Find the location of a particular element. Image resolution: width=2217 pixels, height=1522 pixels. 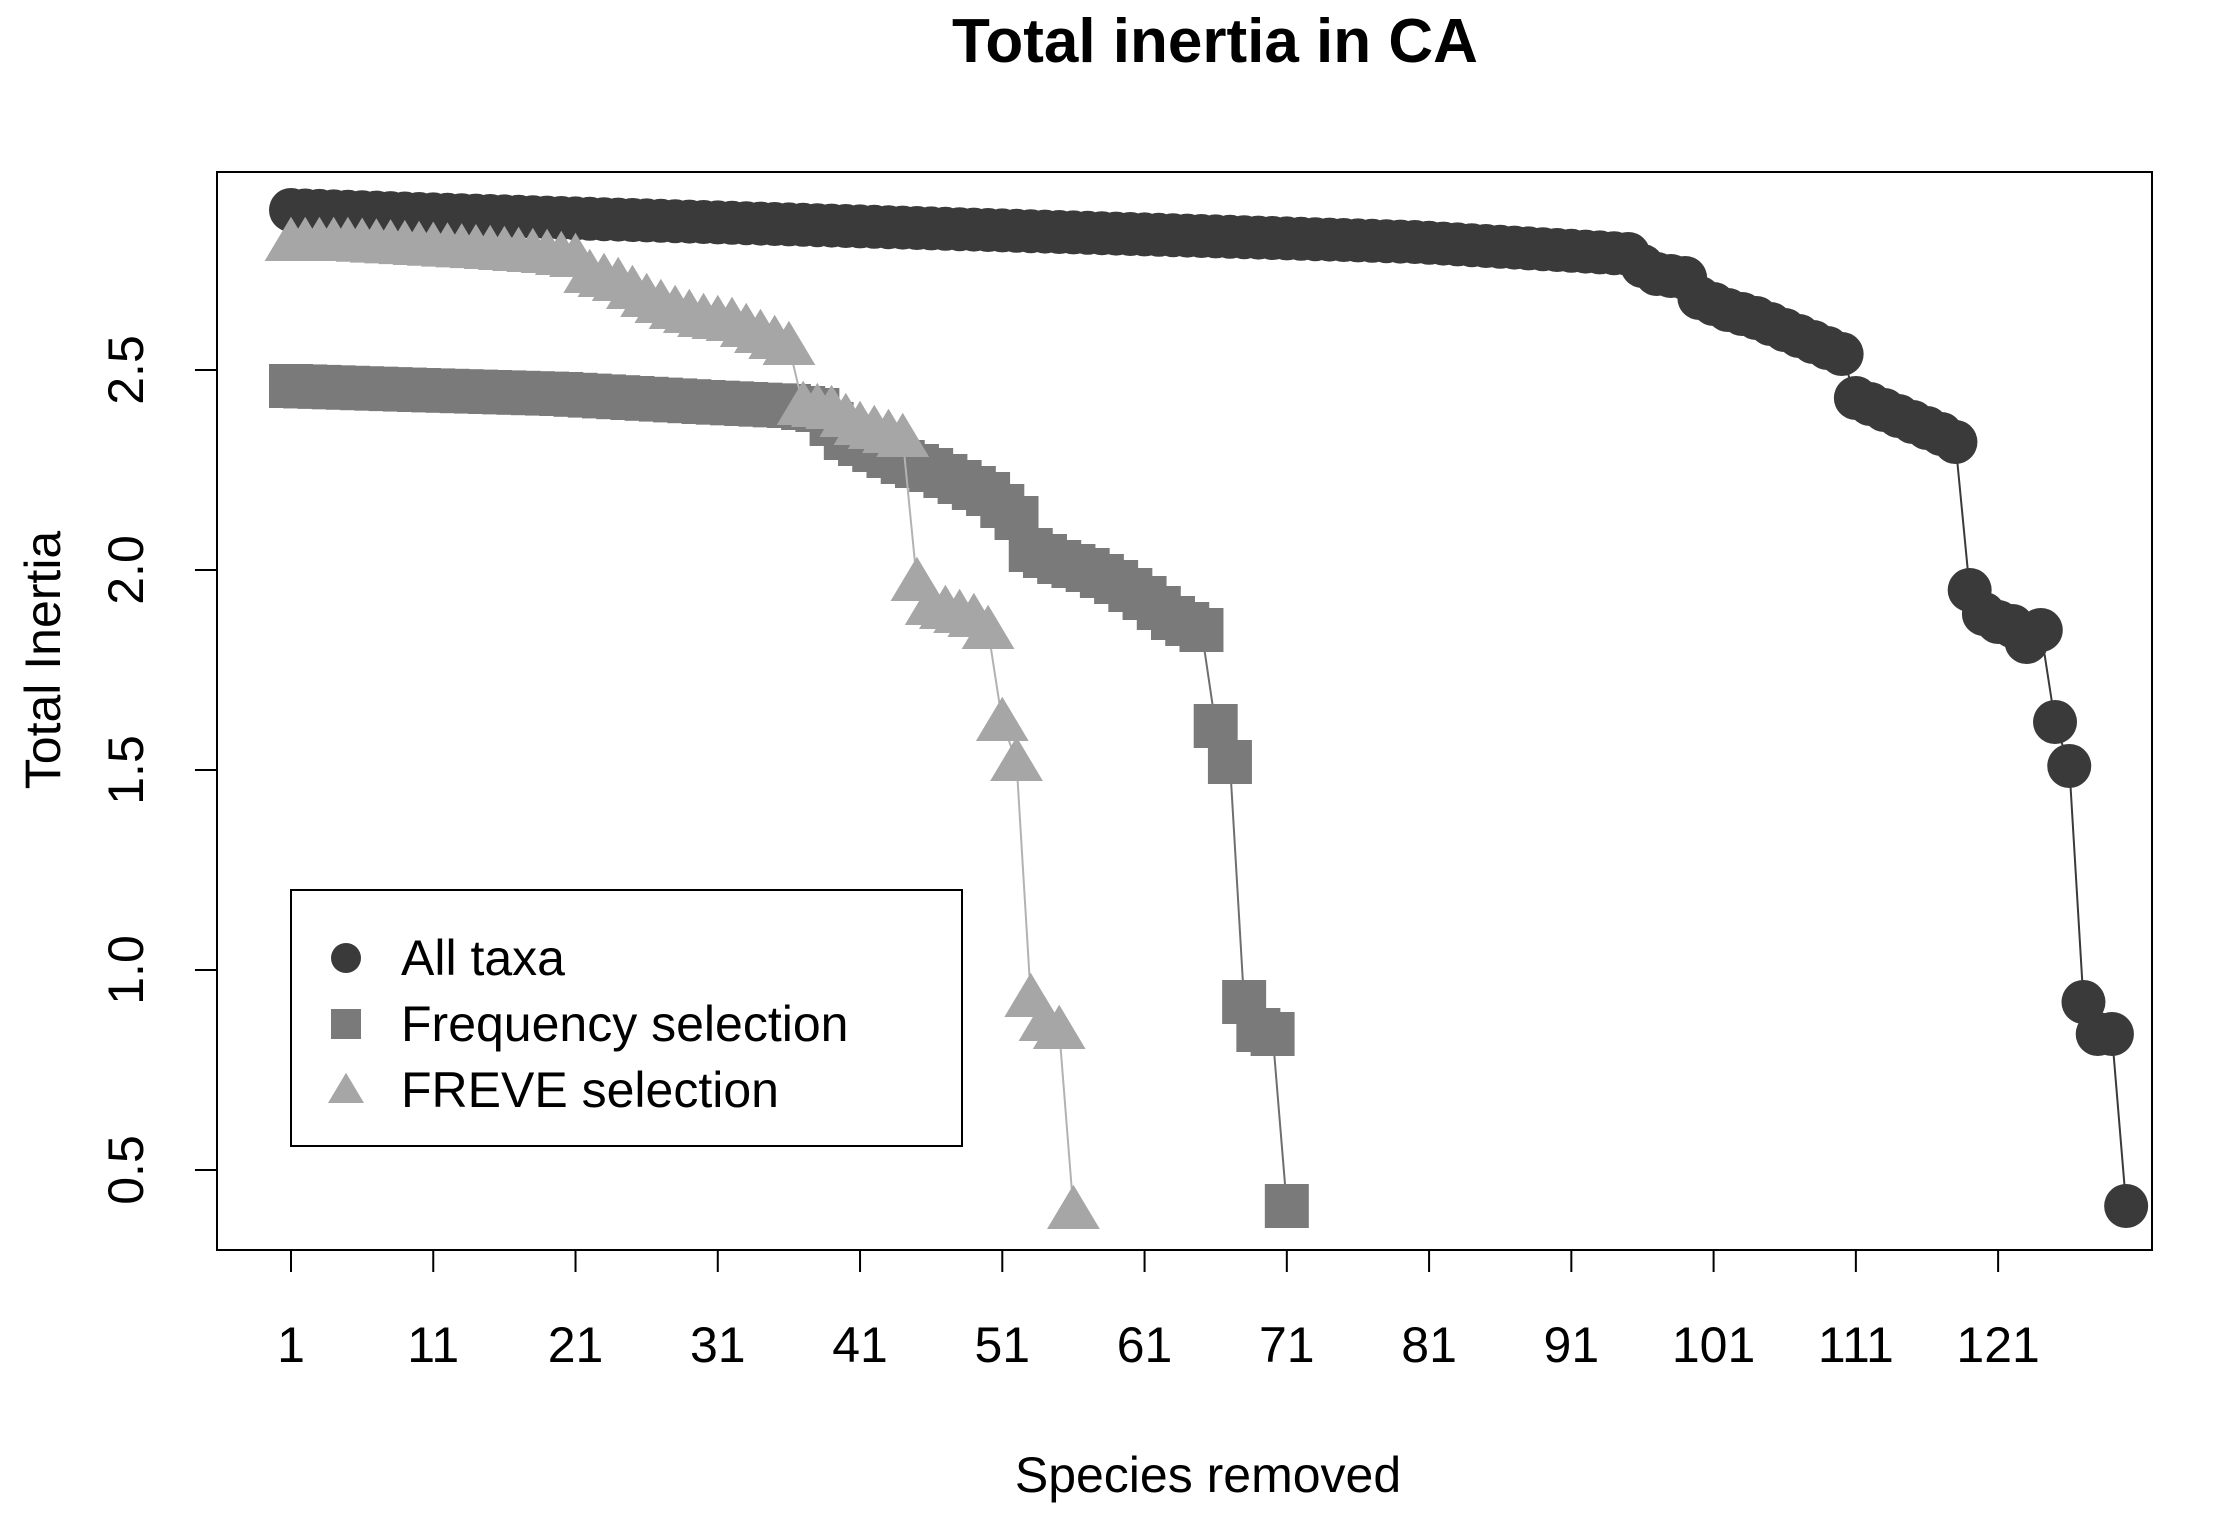

x-tick-label: 51 is located at coordinates (1002, 1345).